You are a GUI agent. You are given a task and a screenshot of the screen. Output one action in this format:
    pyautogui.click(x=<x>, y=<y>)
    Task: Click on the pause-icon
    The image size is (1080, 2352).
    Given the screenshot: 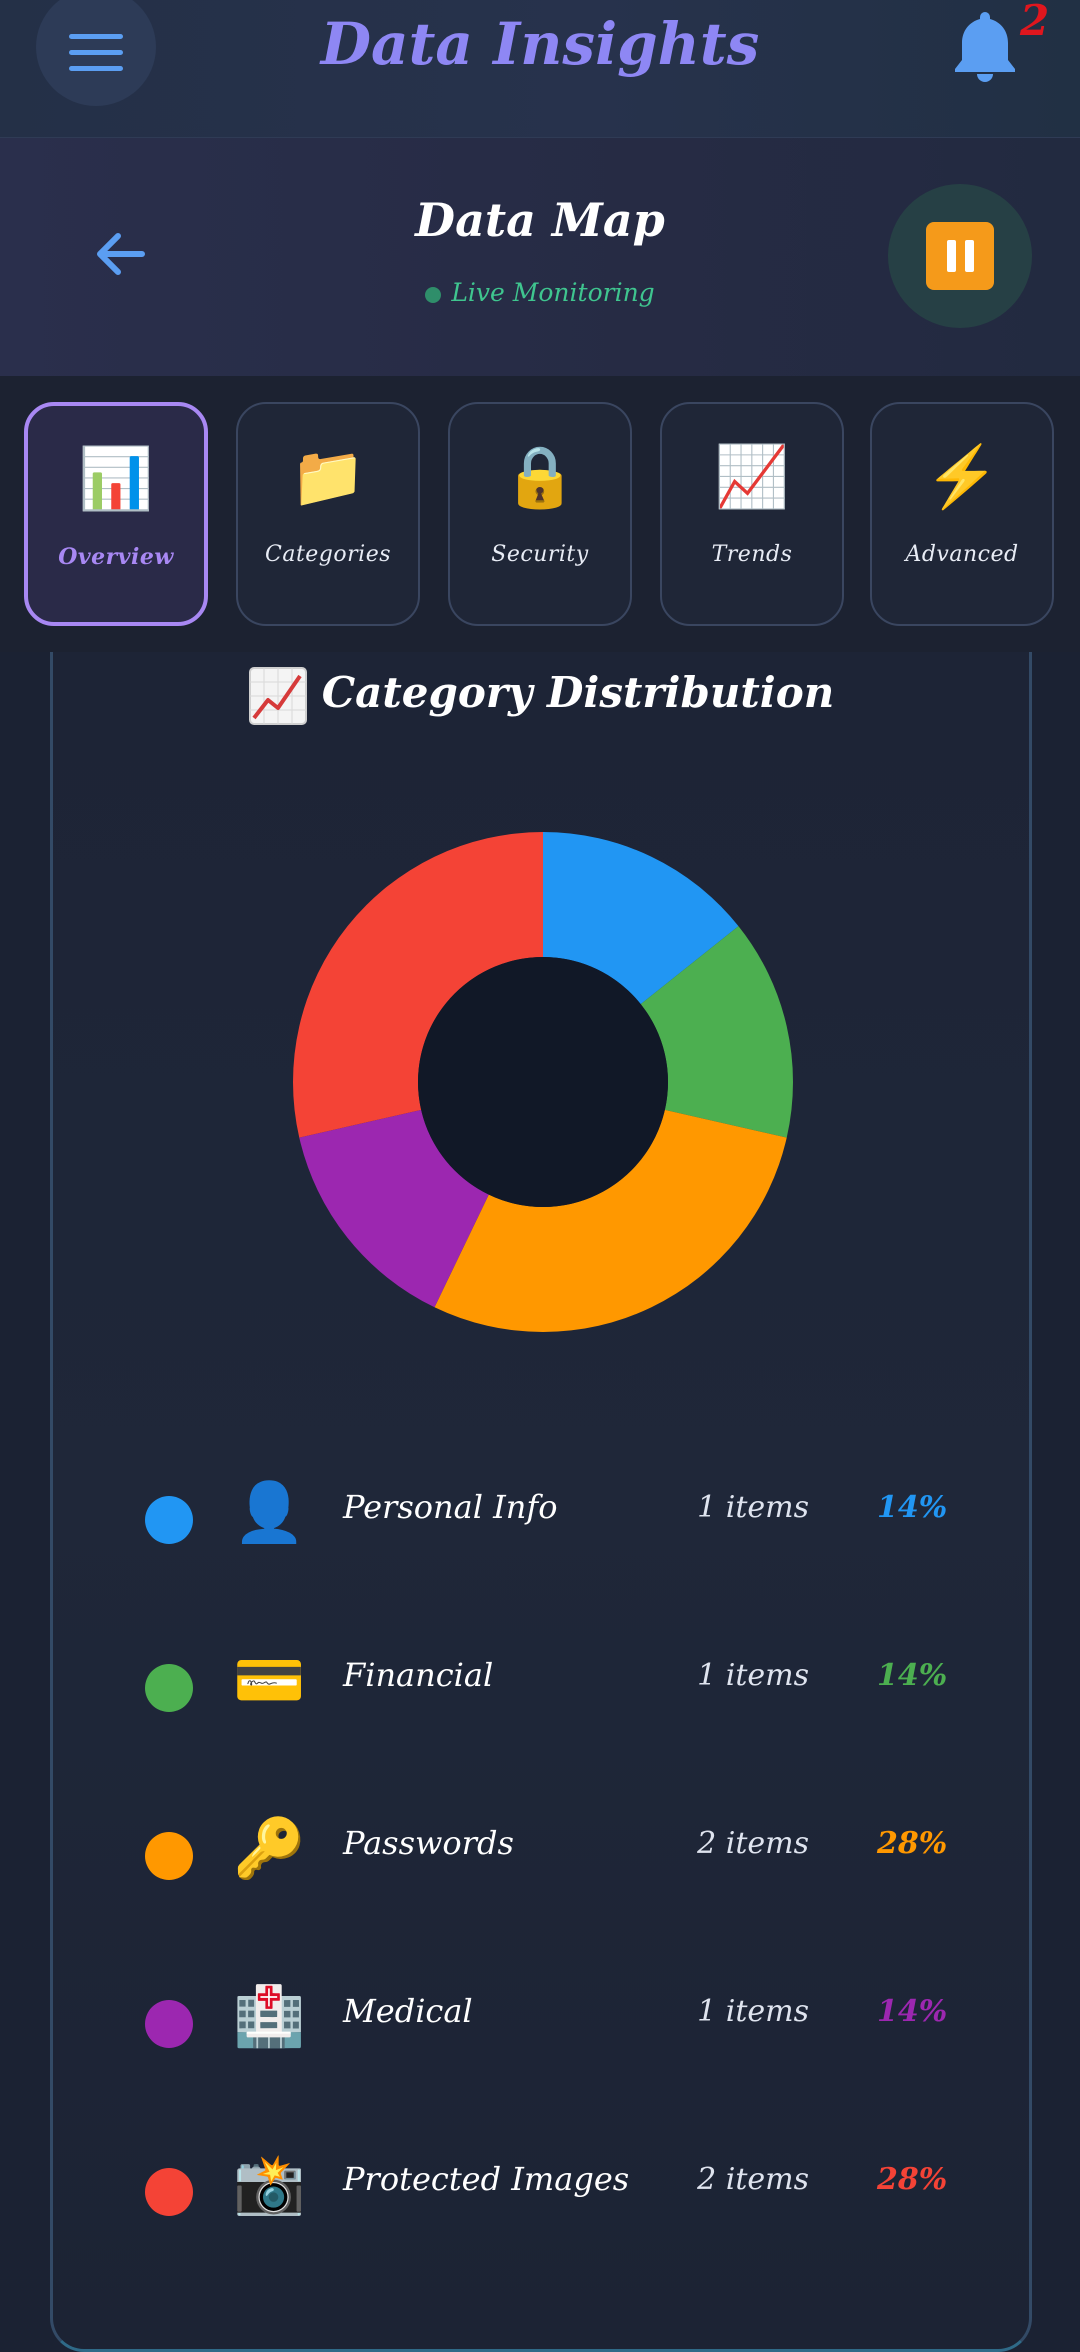 What is the action you would take?
    pyautogui.click(x=960, y=256)
    